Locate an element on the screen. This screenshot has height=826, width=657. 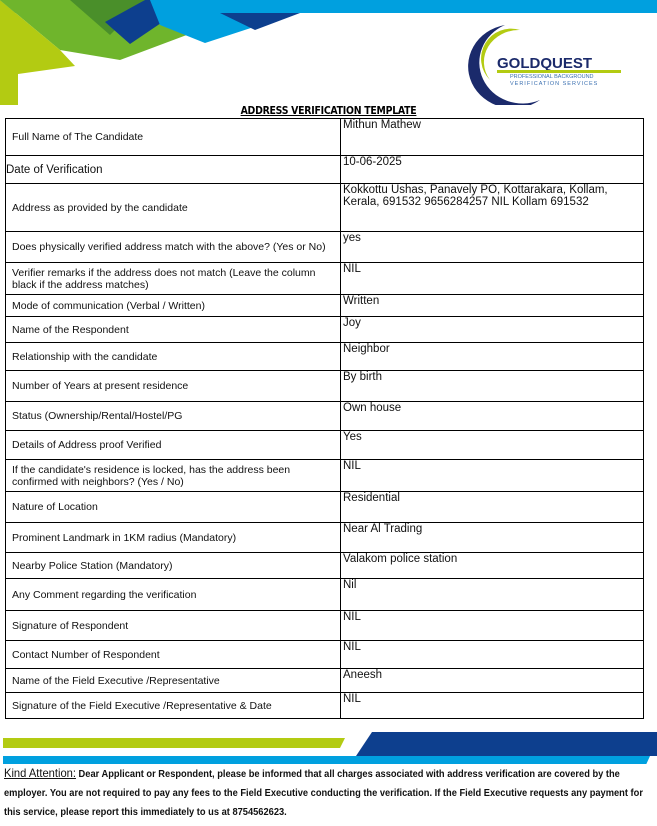
field-label: Details of Address proof Verified is located at coordinates (173, 445).